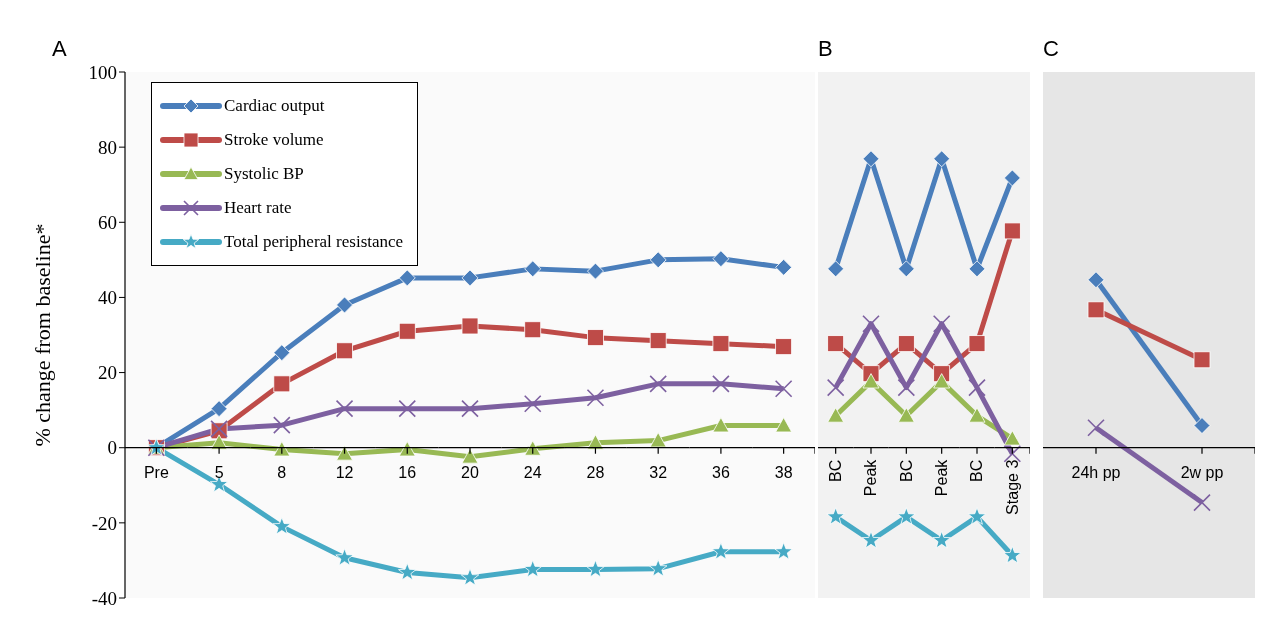  What do you see at coordinates (258, 208) in the screenshot?
I see `legend-label: Heart rate` at bounding box center [258, 208].